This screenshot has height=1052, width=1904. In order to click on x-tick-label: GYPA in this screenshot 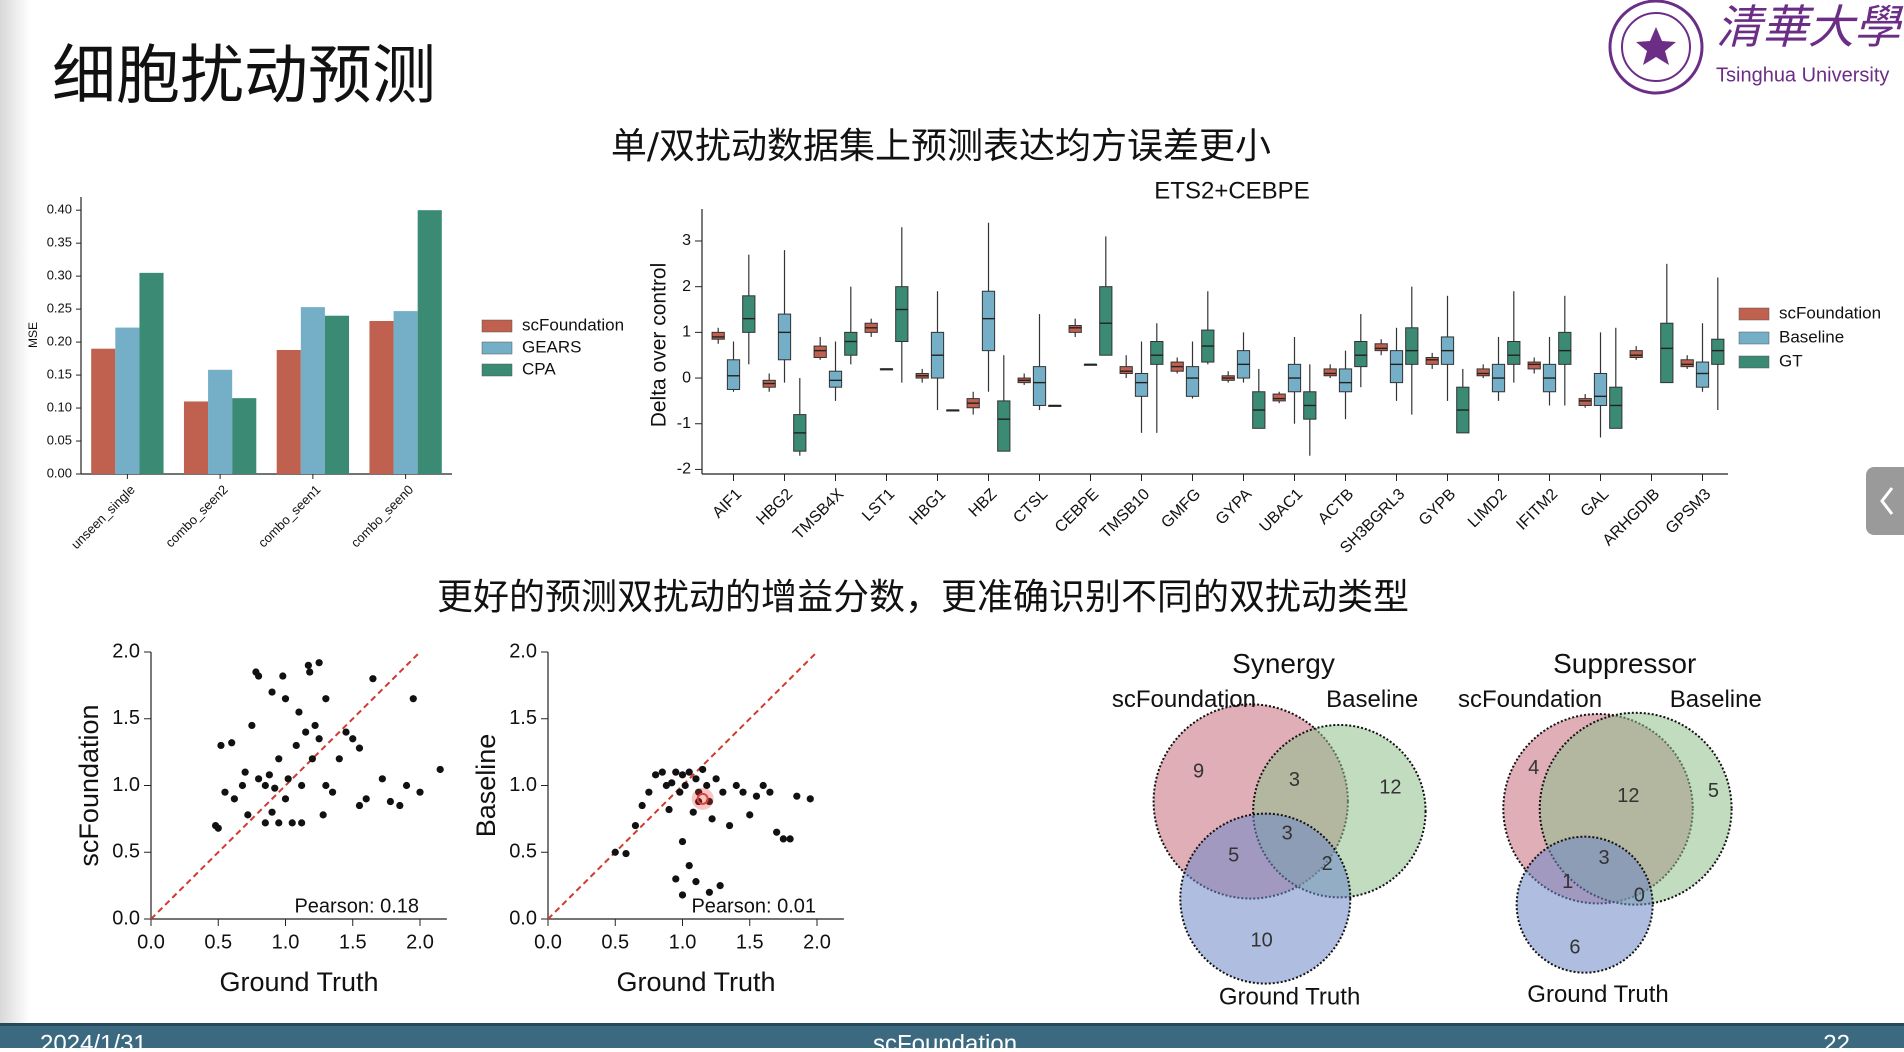, I will do `click(1234, 507)`.